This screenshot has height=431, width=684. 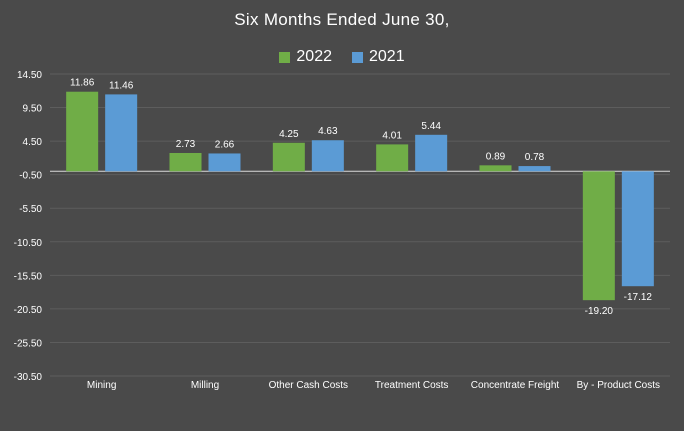 I want to click on data-label: 4.63, so click(x=328, y=131).